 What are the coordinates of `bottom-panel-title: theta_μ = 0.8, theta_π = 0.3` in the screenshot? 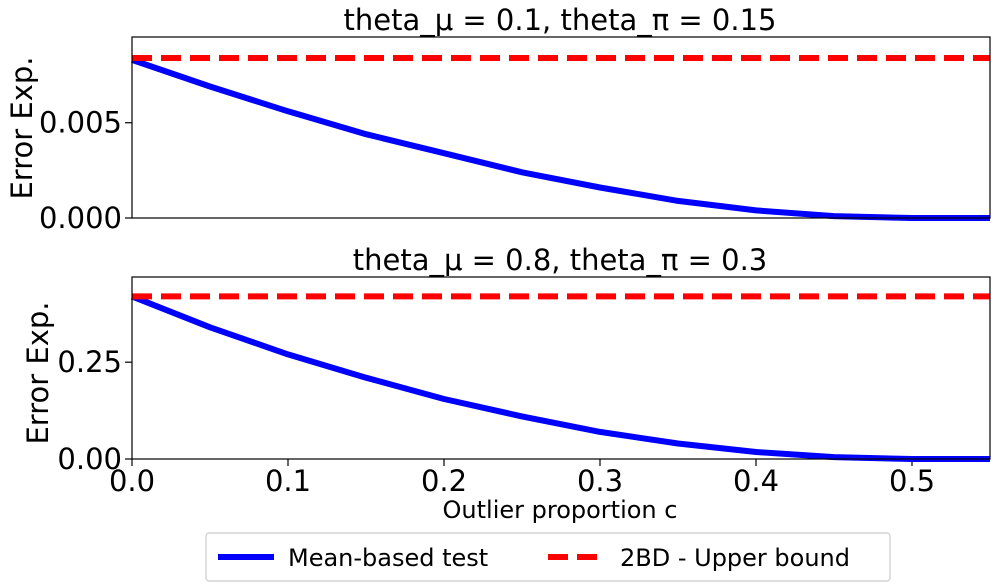 It's located at (560, 260).